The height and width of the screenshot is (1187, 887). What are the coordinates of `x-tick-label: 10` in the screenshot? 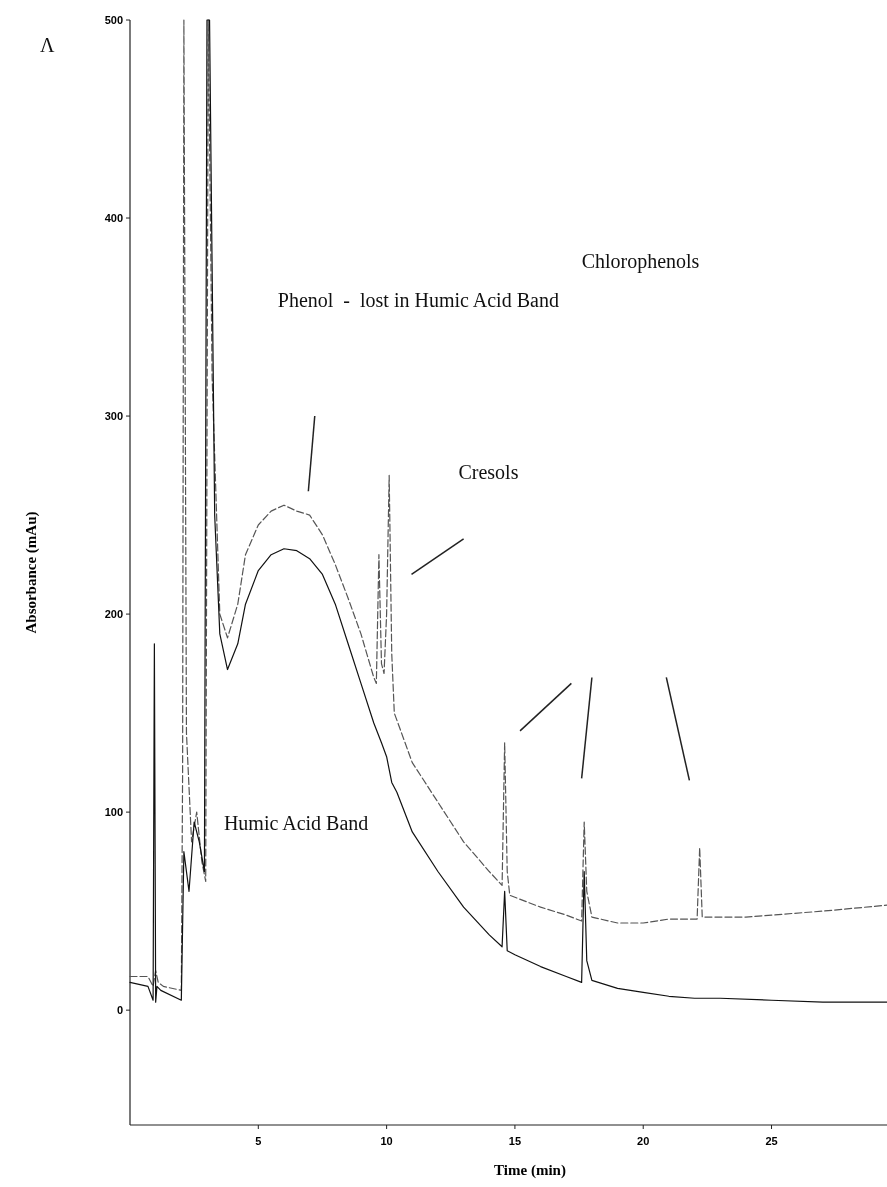 It's located at (386, 1141).